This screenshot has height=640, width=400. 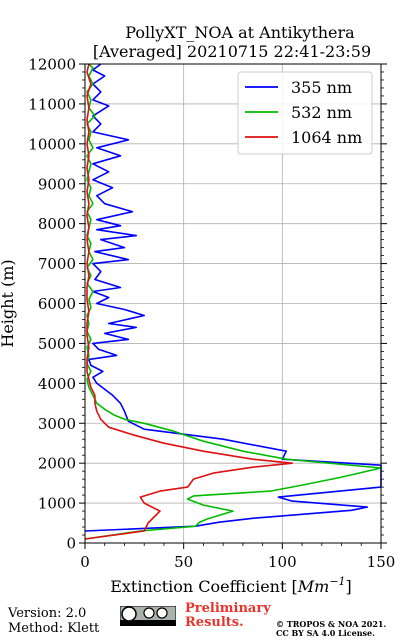 What do you see at coordinates (214, 622) in the screenshot?
I see `preliminary-line-2: Results.` at bounding box center [214, 622].